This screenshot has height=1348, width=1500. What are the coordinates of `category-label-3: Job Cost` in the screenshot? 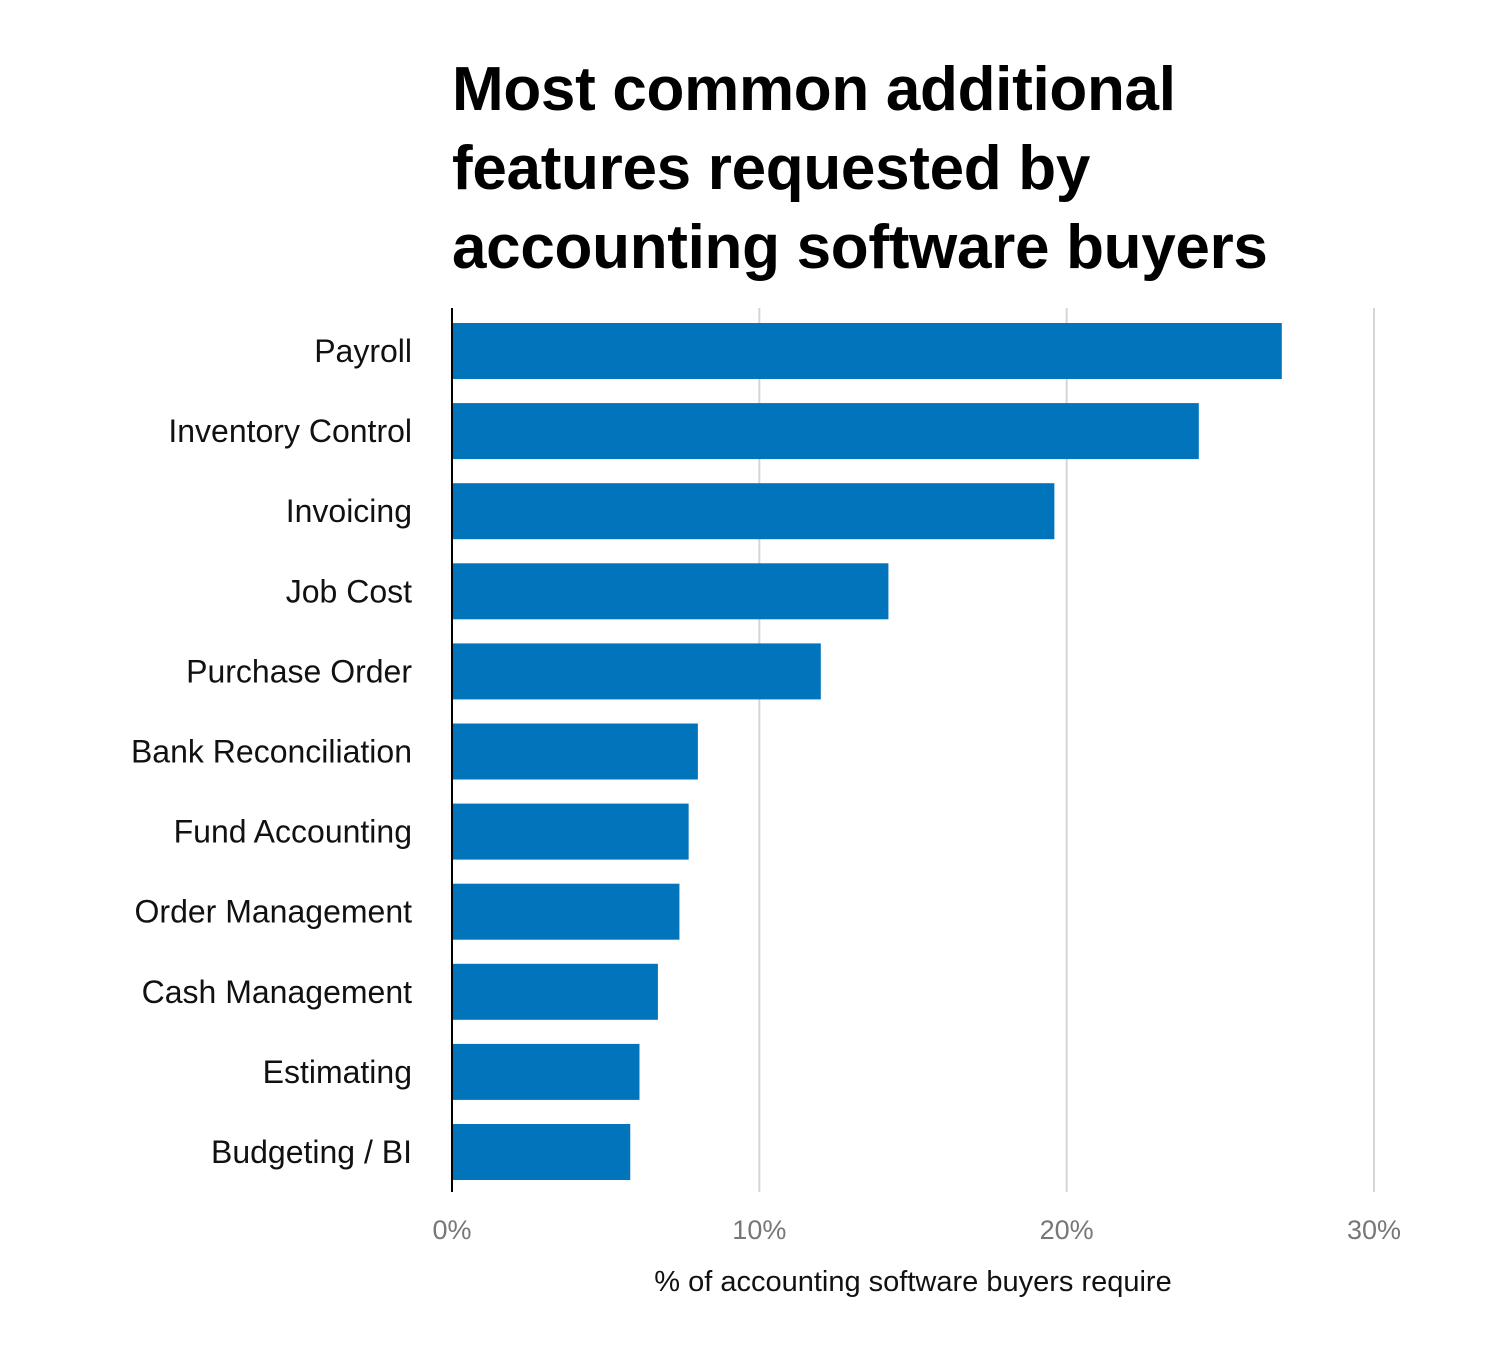 It's located at (349, 591).